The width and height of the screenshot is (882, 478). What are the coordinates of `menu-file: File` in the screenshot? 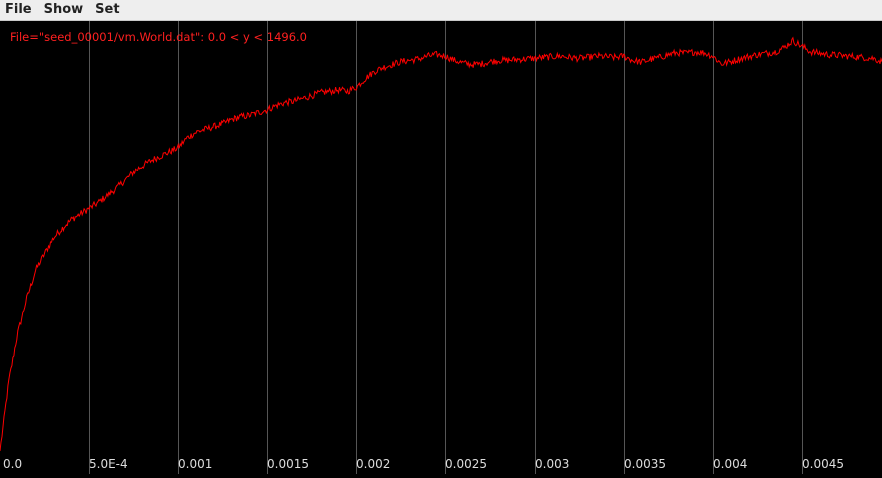 It's located at (18, 9).